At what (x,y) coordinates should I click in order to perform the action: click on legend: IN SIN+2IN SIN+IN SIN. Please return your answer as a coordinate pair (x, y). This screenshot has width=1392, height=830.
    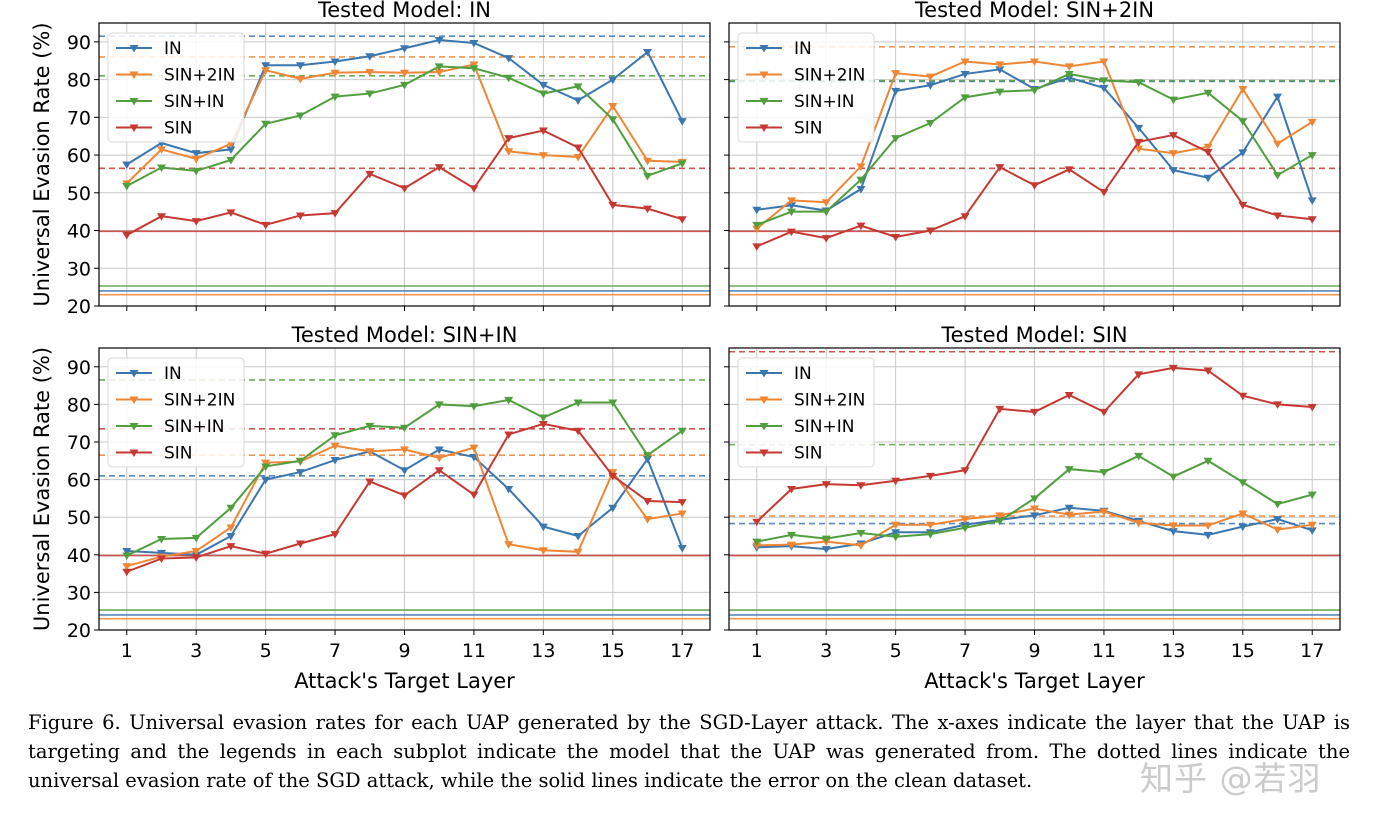
    Looking at the image, I should click on (806, 412).